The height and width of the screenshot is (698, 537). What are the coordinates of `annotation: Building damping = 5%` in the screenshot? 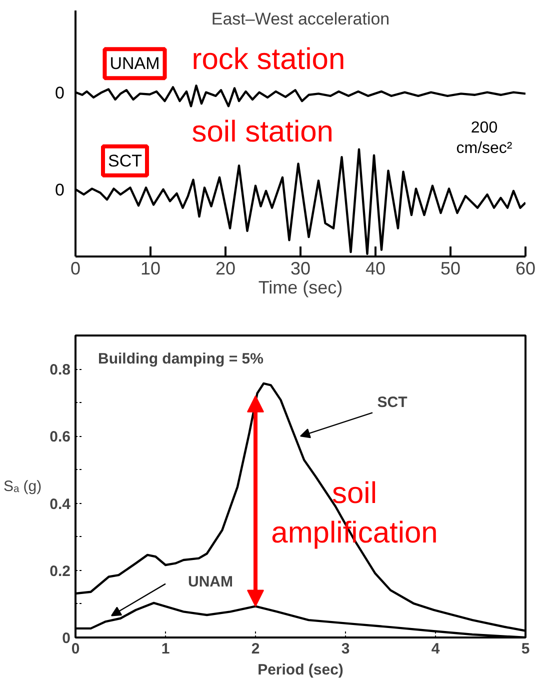 It's located at (181, 359).